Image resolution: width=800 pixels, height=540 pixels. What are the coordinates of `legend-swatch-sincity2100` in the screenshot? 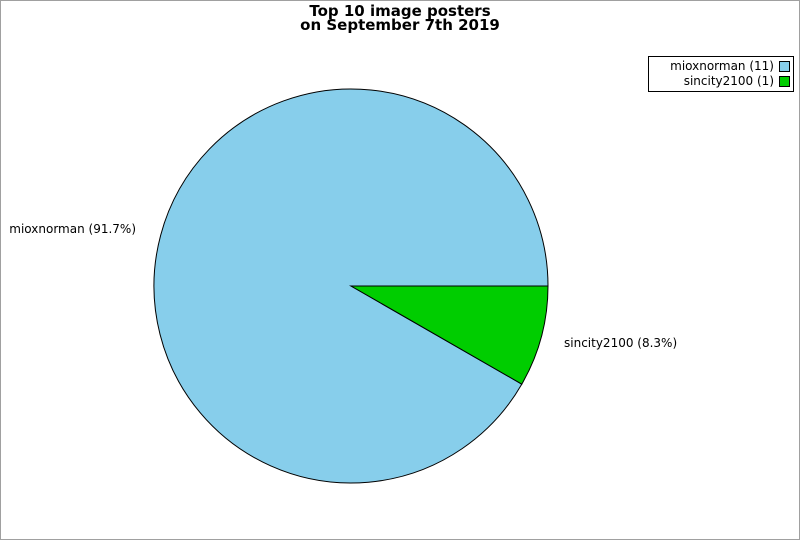 It's located at (784, 81).